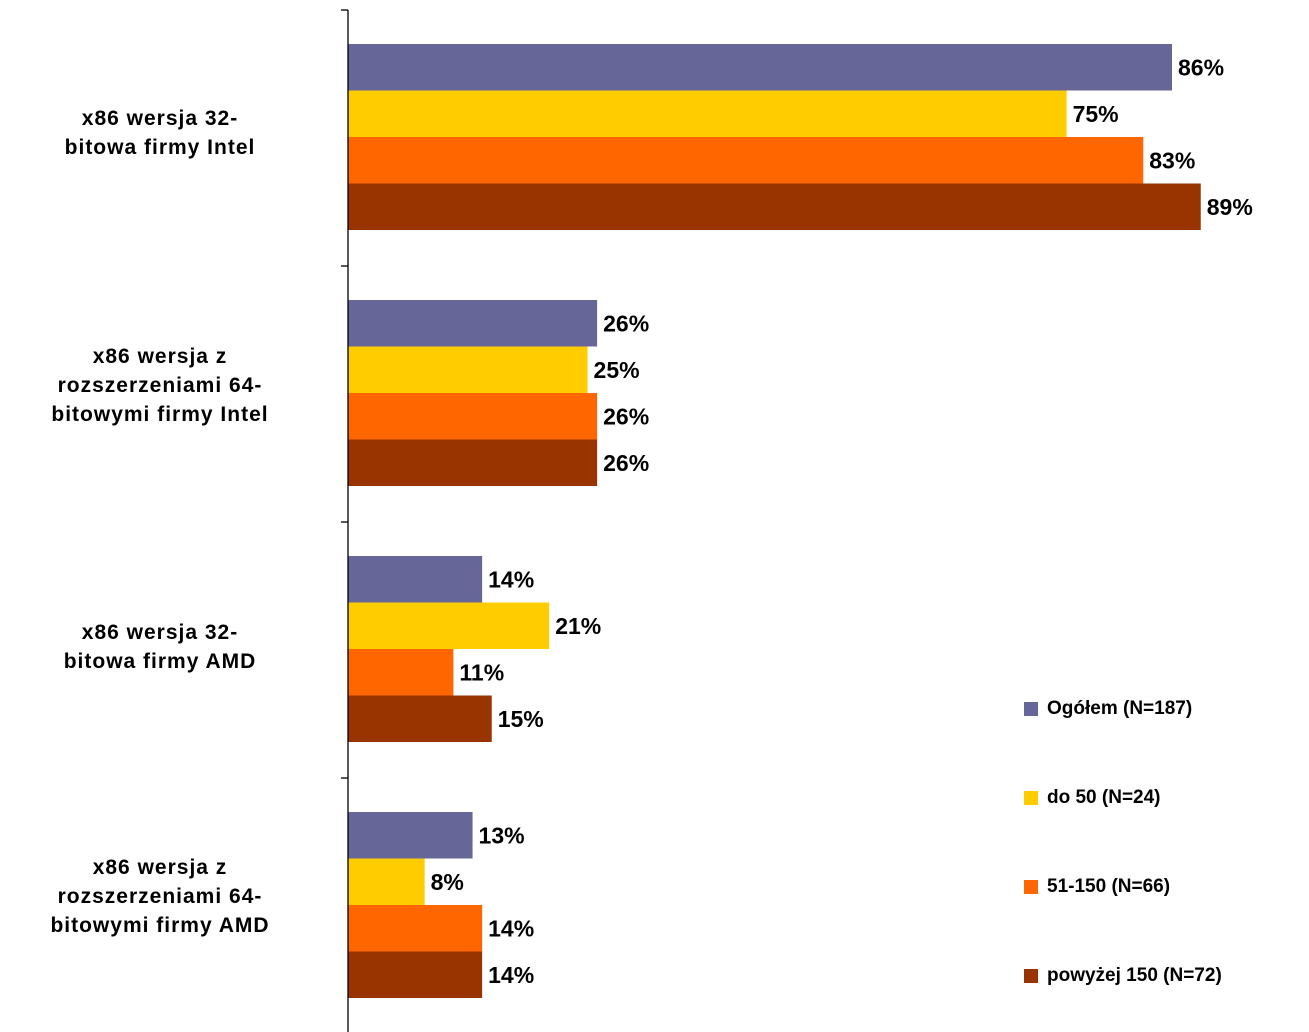 This screenshot has width=1309, height=1032. Describe the element at coordinates (1109, 886) in the screenshot. I see `legend-label: 51-150 (N=66)` at that location.